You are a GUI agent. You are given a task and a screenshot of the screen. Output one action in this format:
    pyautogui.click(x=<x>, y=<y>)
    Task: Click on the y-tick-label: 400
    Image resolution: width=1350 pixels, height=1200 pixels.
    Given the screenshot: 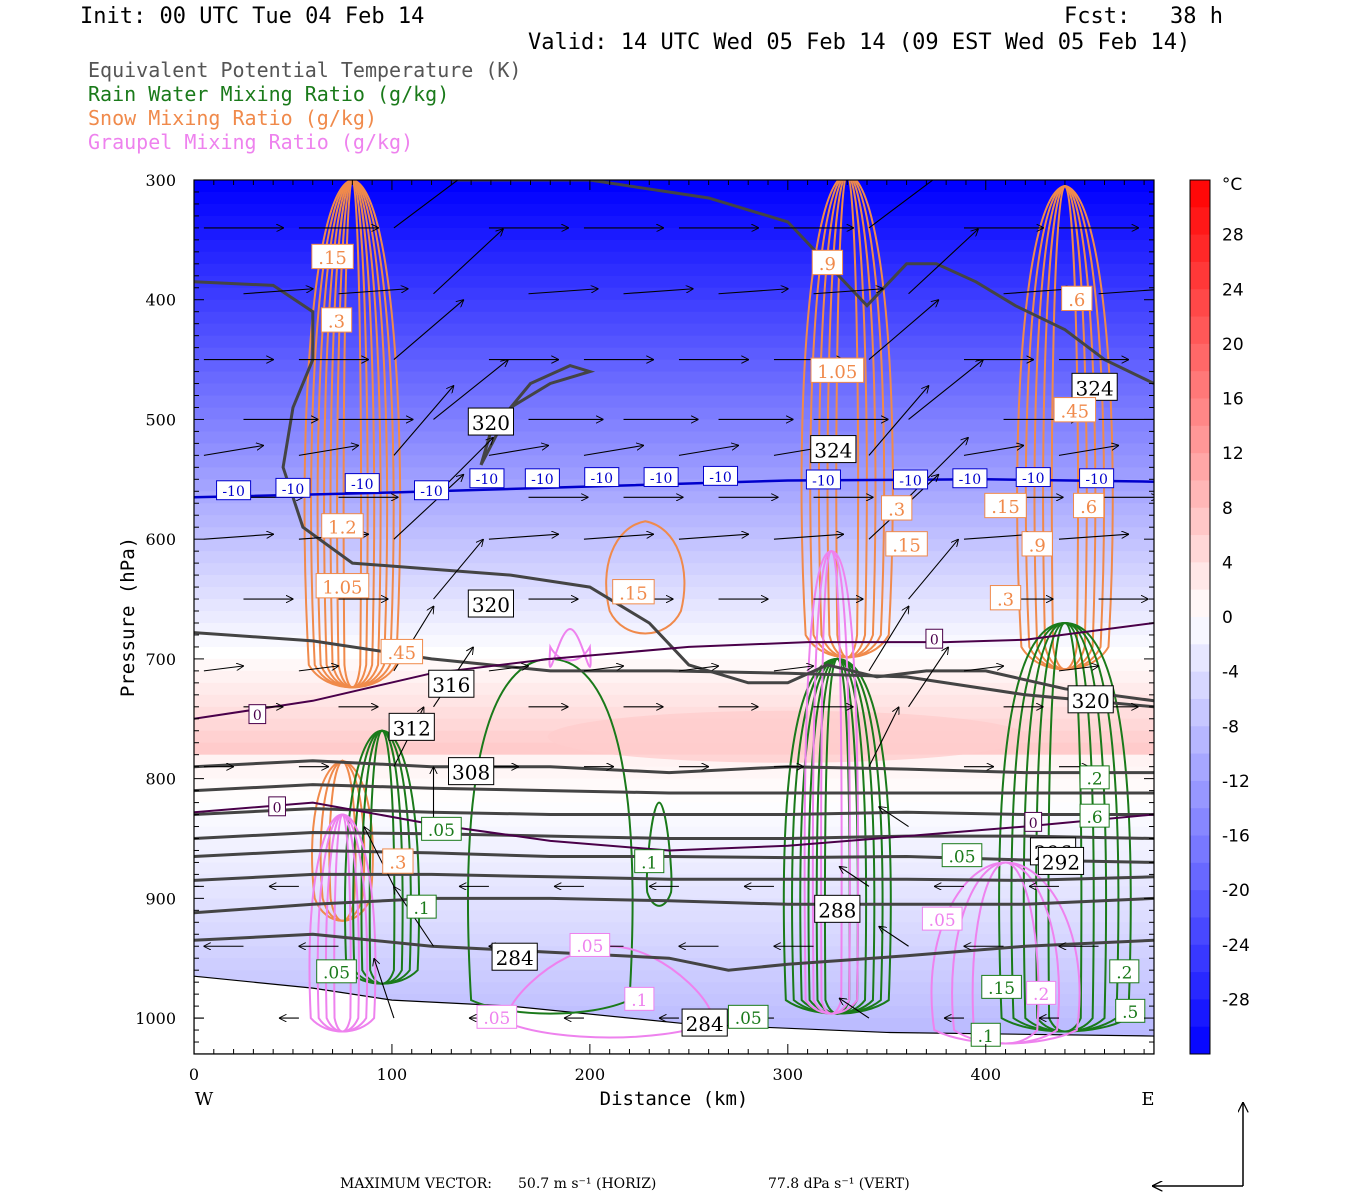 What is the action you would take?
    pyautogui.click(x=160, y=300)
    